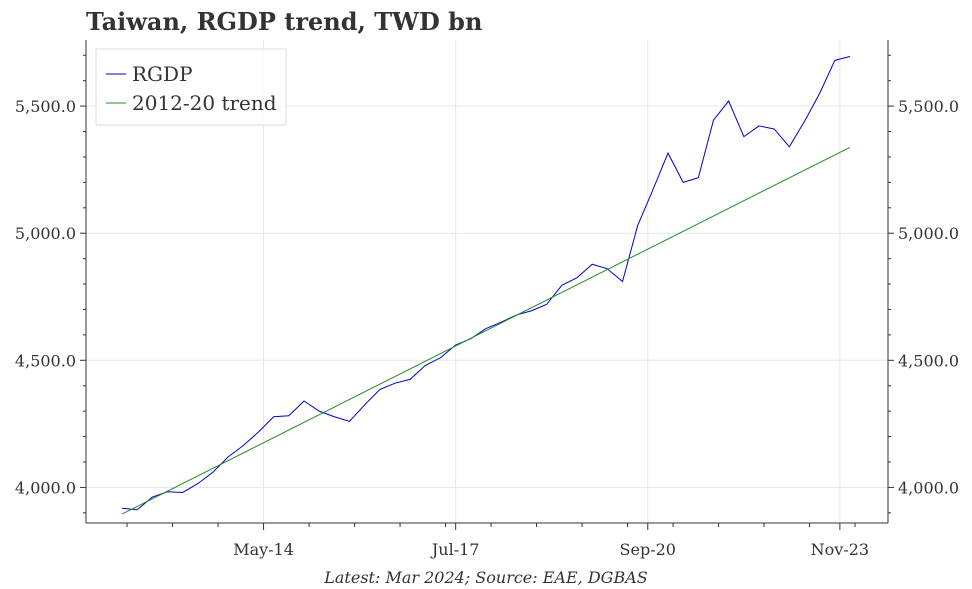 This screenshot has height=589, width=972. What do you see at coordinates (648, 549) in the screenshot?
I see `x-tick-label: Sep-20` at bounding box center [648, 549].